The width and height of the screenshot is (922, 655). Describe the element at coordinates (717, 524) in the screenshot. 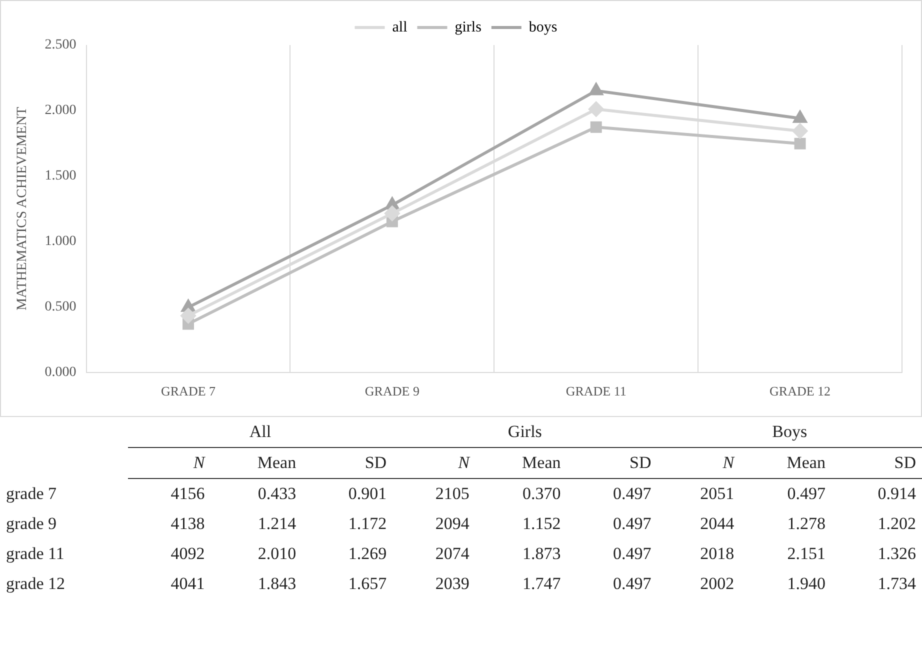

I see `text: 2044` at that location.